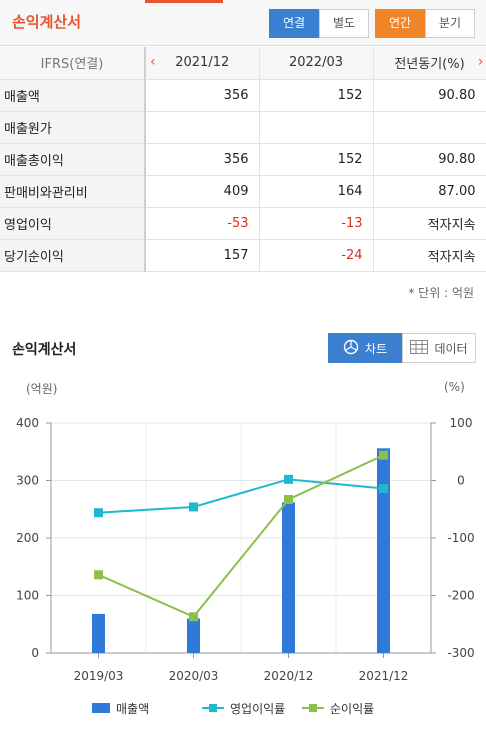 The image size is (486, 745). I want to click on page-title: 손익계산서, so click(47, 22).